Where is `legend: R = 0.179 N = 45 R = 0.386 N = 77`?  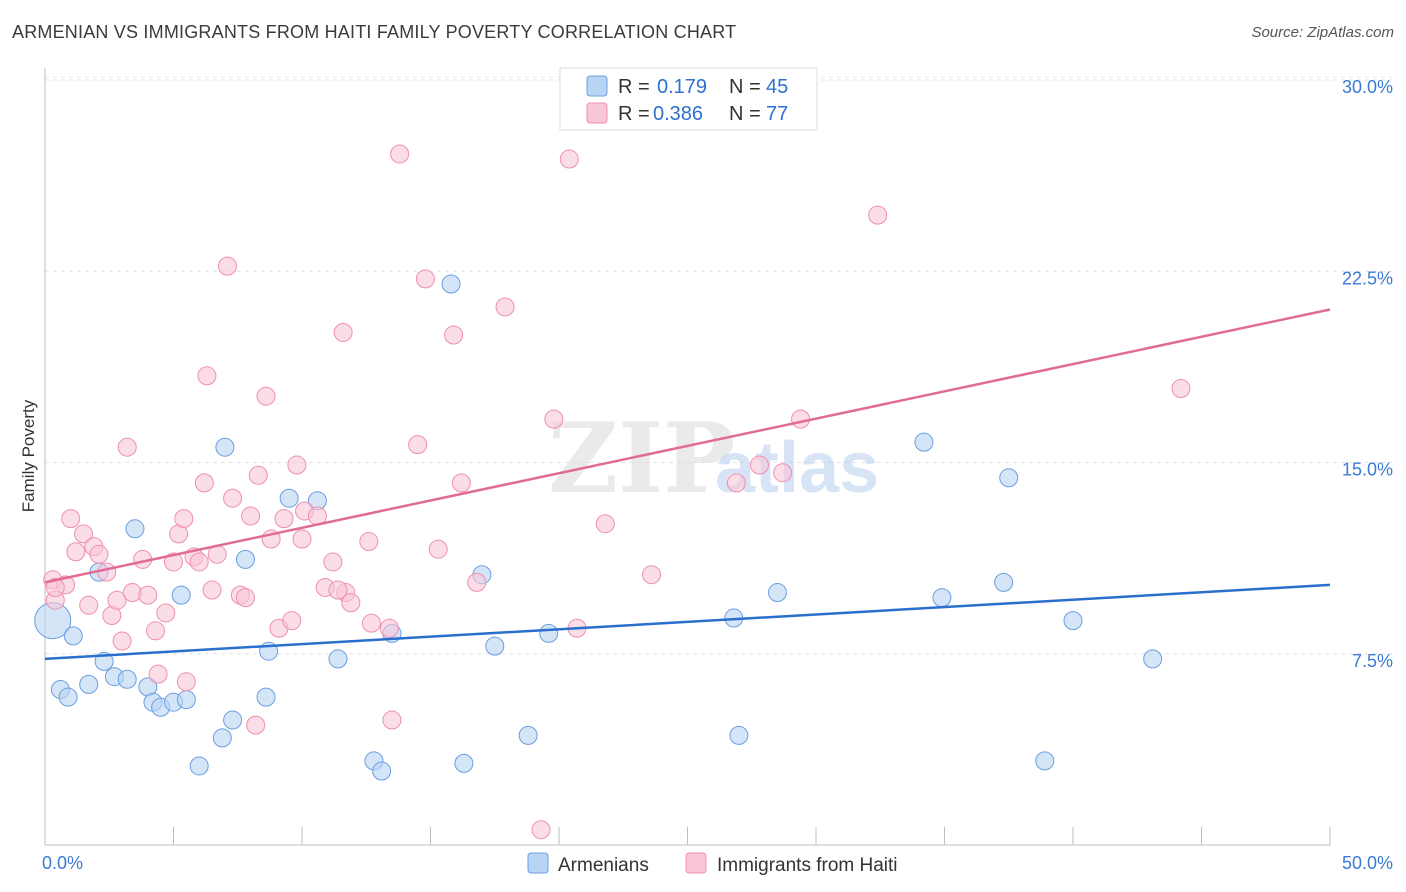
legend: R = 0.179 N = 45 R = 0.386 N = 77 is located at coordinates (688, 99).